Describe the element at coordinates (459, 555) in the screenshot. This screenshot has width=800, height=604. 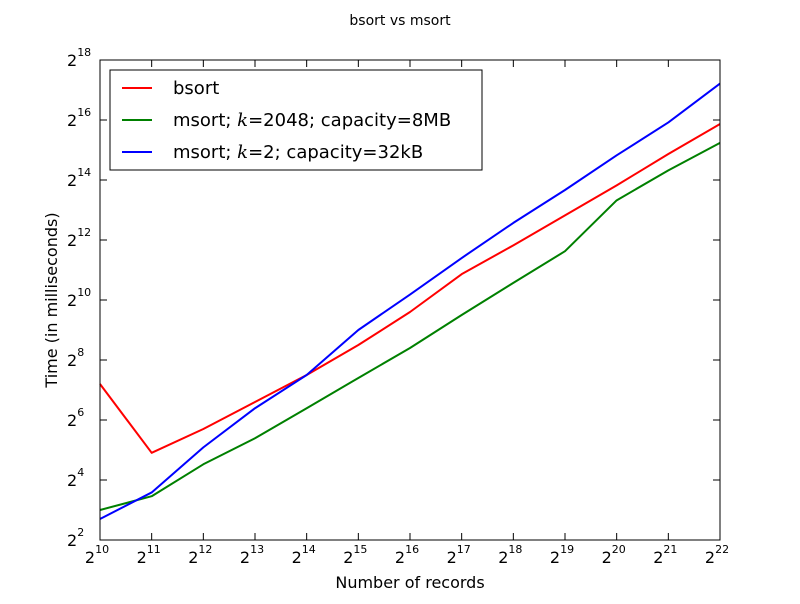
I see `x-tick-label: 217` at that location.